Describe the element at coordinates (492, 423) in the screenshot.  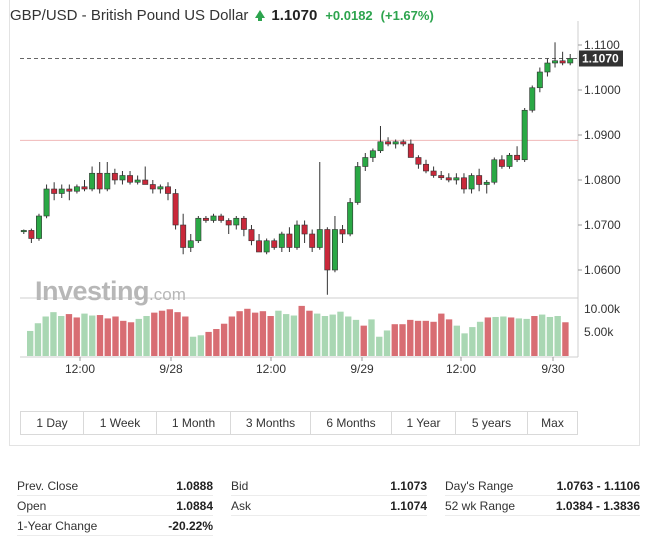
I see `period-5-years: 5 years` at that location.